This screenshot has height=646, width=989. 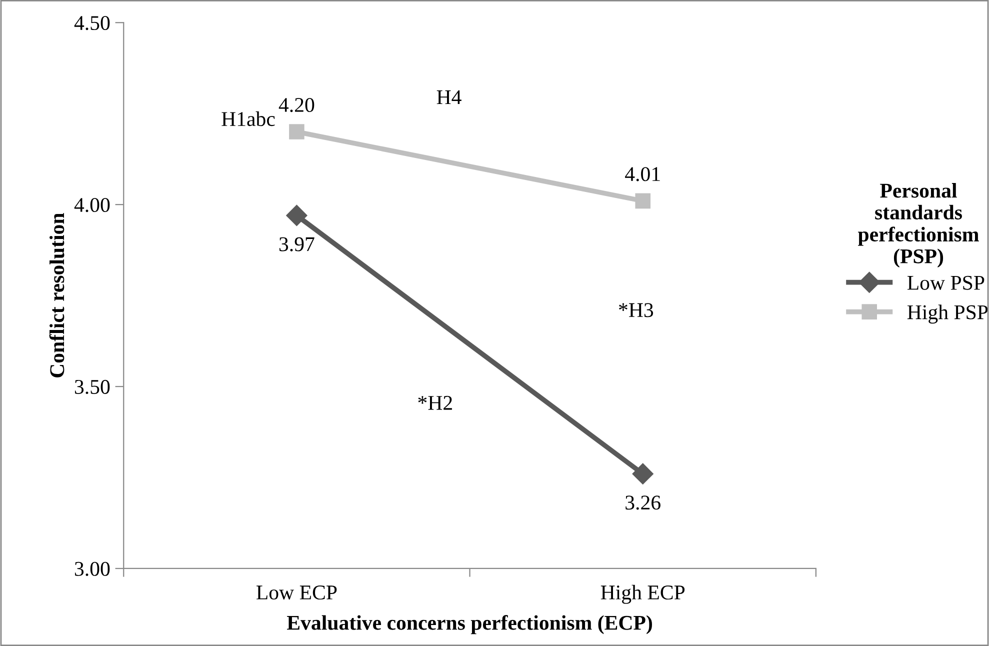 I want to click on y-tick-label: 3.00, so click(x=92, y=569).